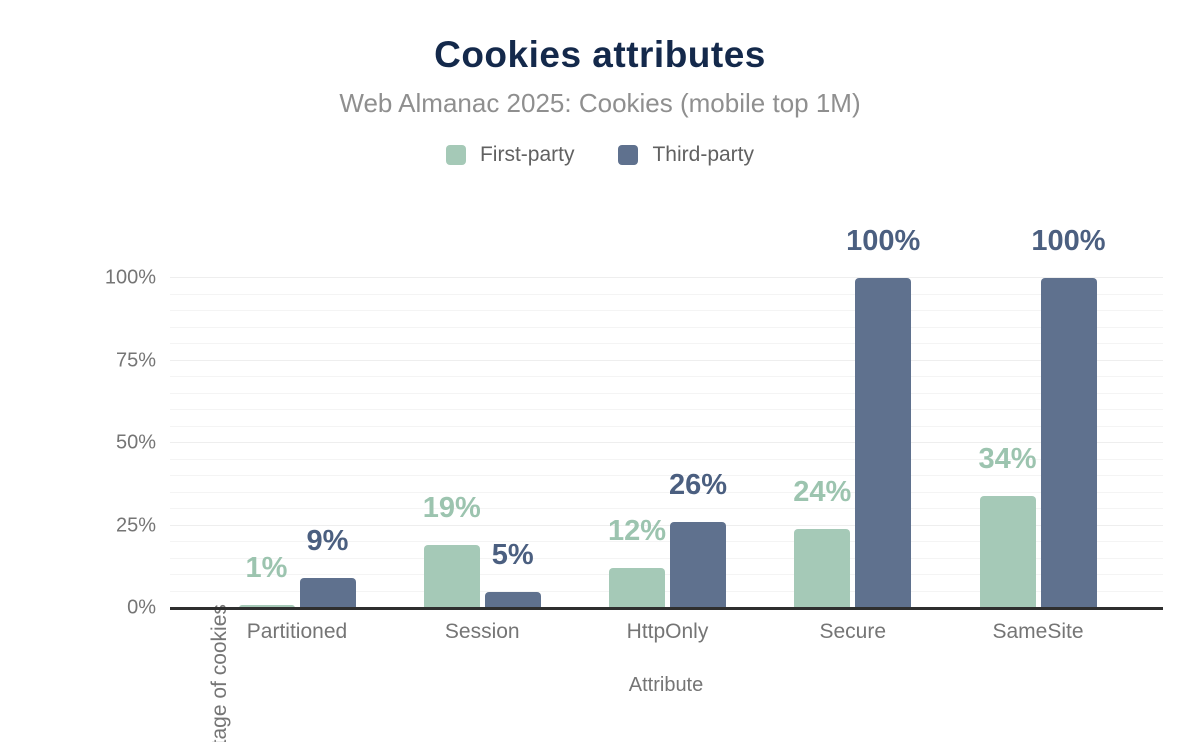 This screenshot has height=742, width=1200. I want to click on legend-item-label: Third-party, so click(703, 154).